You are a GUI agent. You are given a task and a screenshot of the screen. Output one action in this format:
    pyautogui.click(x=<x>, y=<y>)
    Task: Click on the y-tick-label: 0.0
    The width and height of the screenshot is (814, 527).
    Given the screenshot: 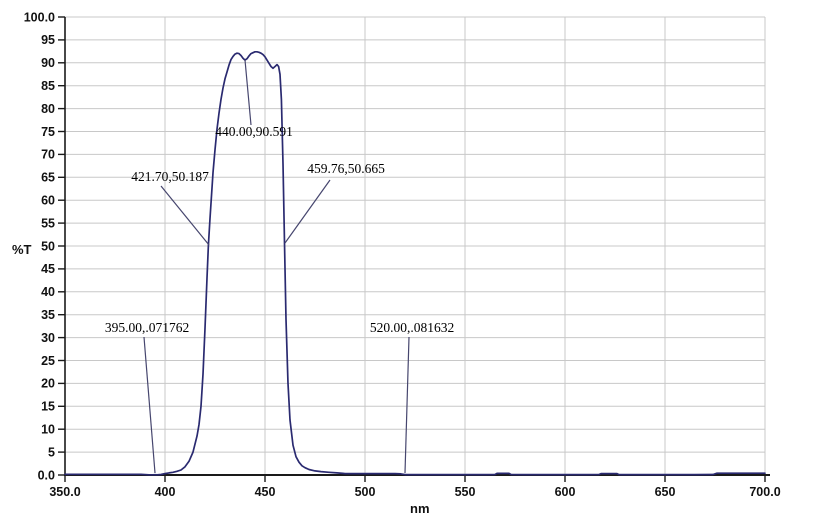 What is the action you would take?
    pyautogui.click(x=46, y=475)
    